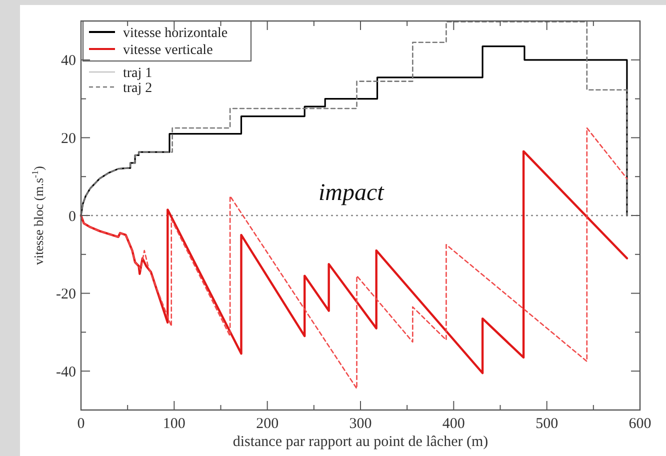 This screenshot has width=666, height=456. What do you see at coordinates (175, 33) in the screenshot?
I see `legend-label: vitesse horizontale` at bounding box center [175, 33].